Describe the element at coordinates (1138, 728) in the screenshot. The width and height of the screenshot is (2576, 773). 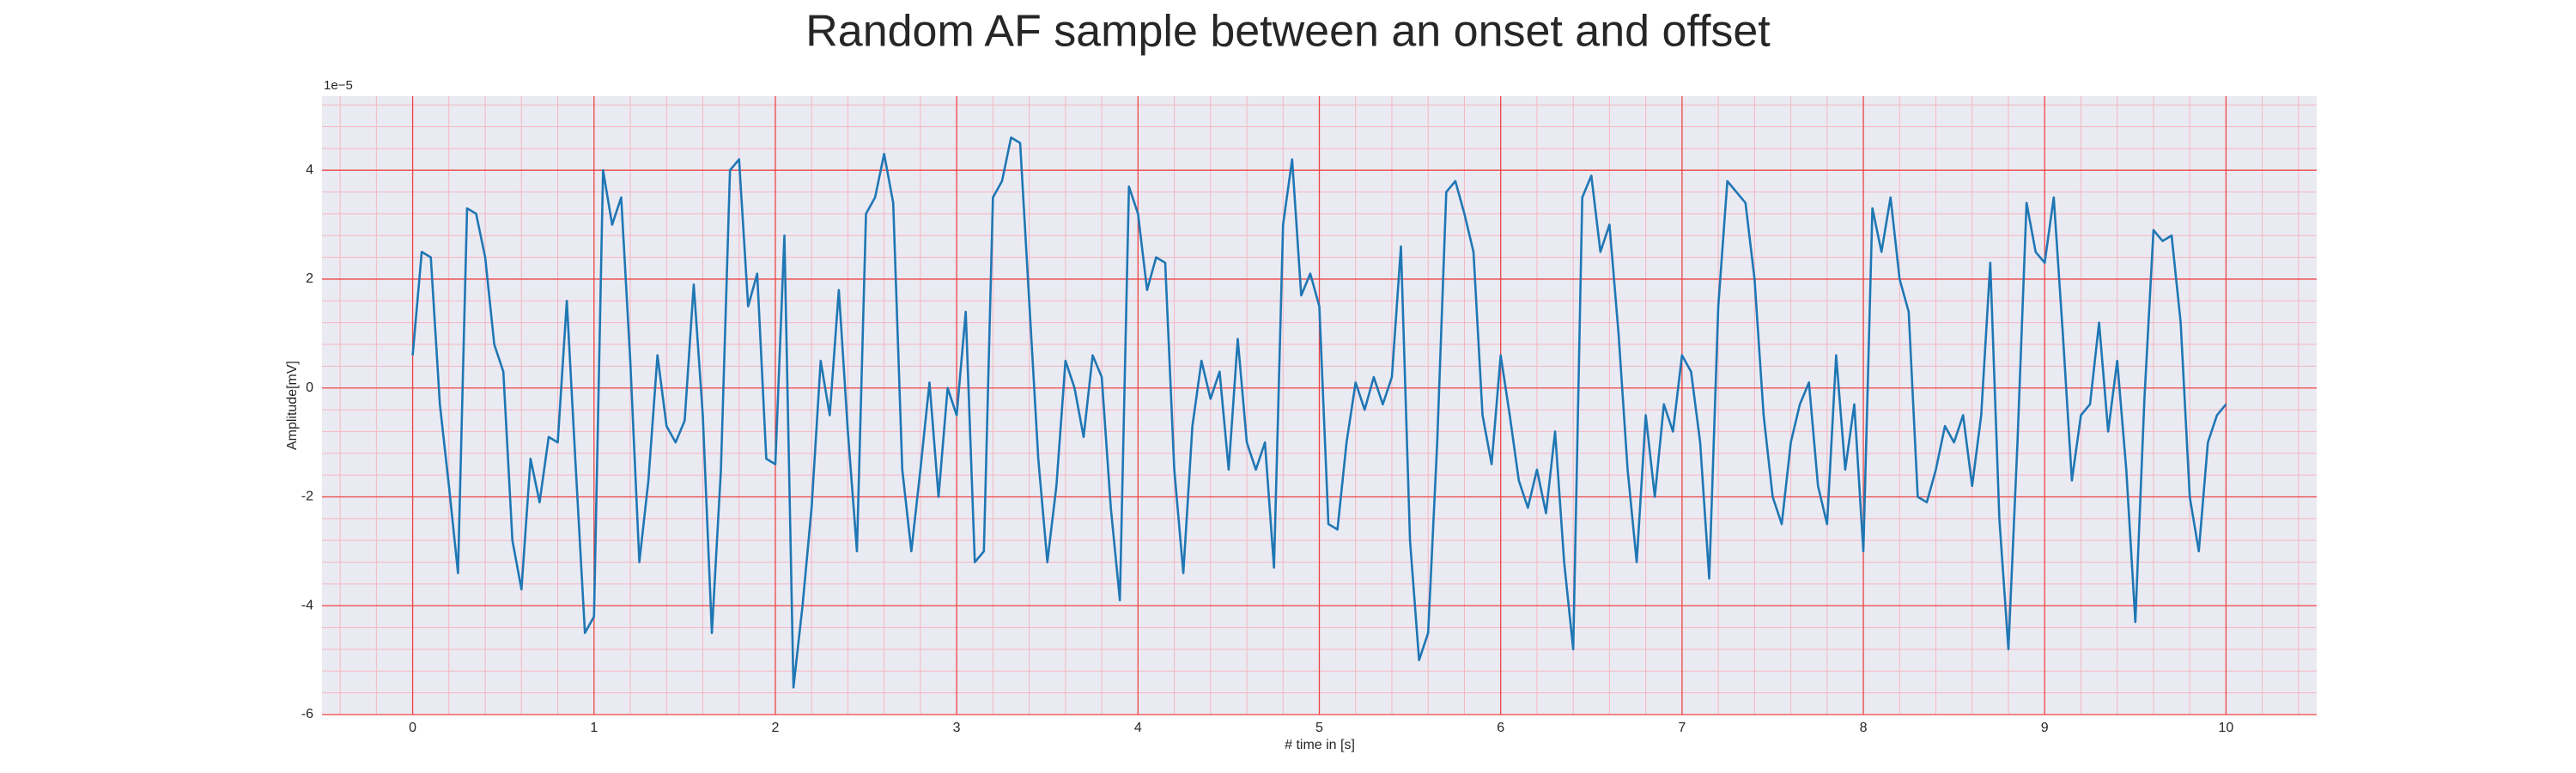
I see `x-tick-label: 4` at that location.